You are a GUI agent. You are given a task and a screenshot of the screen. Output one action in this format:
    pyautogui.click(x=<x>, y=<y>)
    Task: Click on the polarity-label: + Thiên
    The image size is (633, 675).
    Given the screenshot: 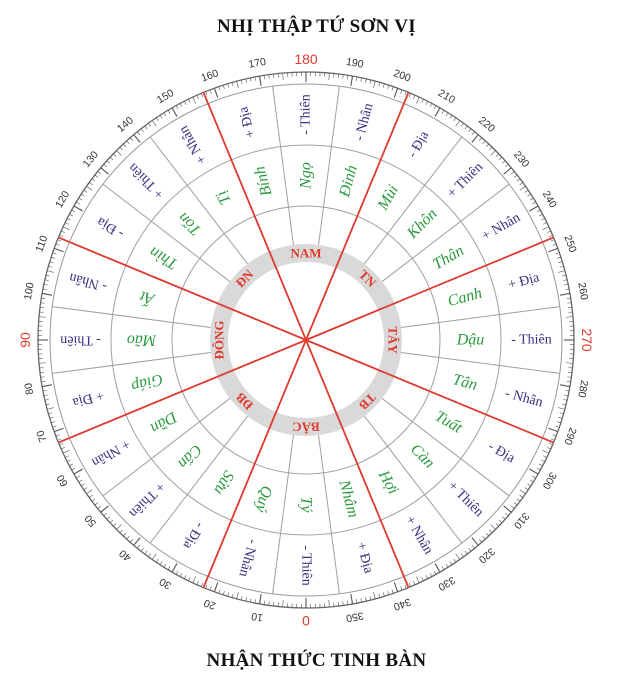 What is the action you would take?
    pyautogui.click(x=147, y=500)
    